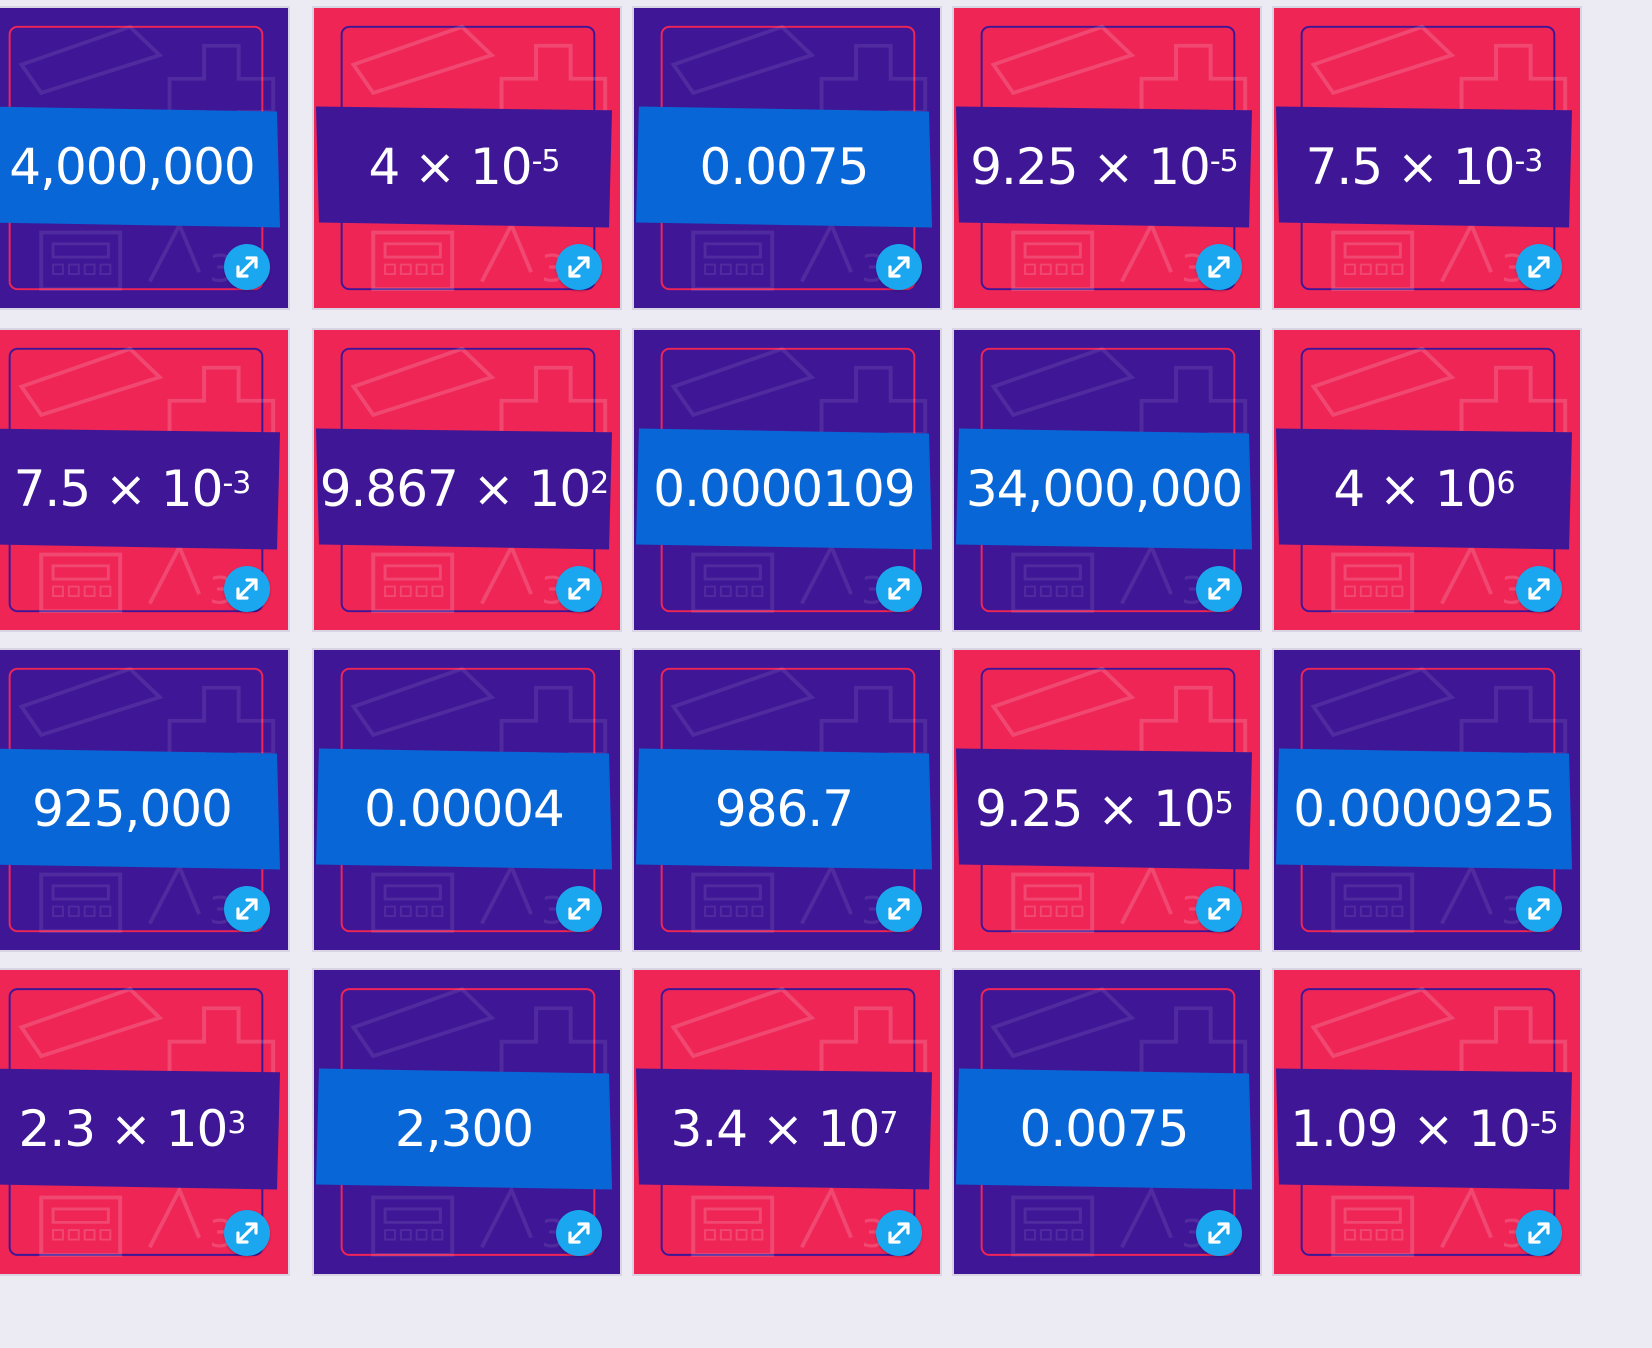 This screenshot has width=1652, height=1348. I want to click on card-value: 2,300, so click(464, 1129).